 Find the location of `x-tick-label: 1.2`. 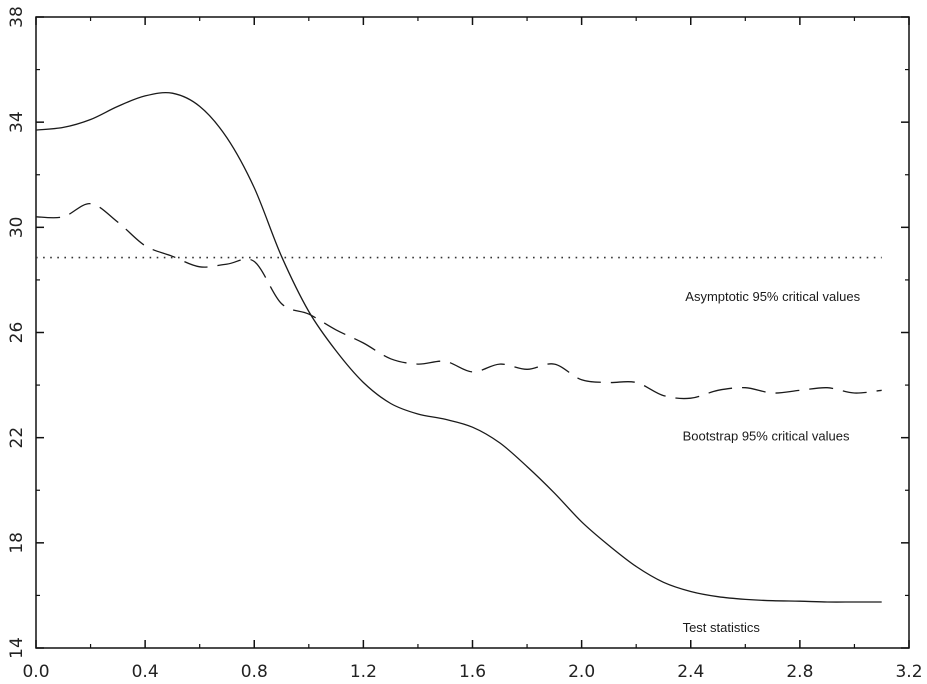

x-tick-label: 1.2 is located at coordinates (363, 672).